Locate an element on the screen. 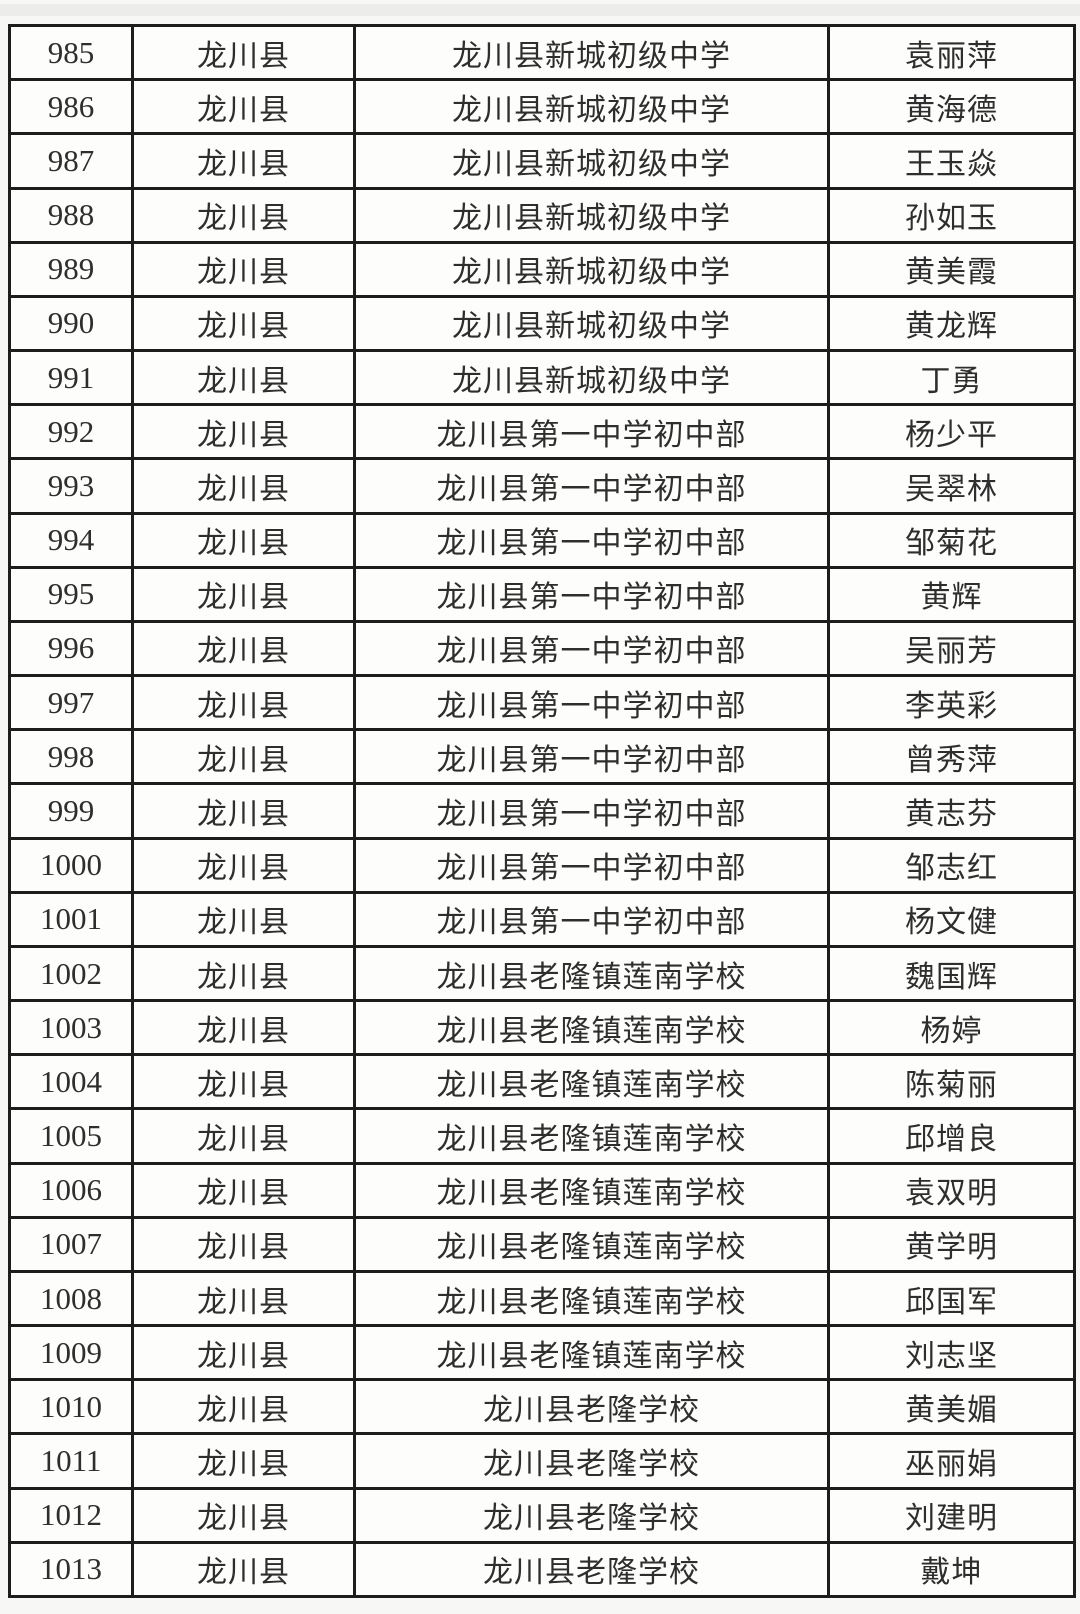 This screenshot has height=1614, width=1080. cell-person-name: 丁勇 is located at coordinates (951, 378).